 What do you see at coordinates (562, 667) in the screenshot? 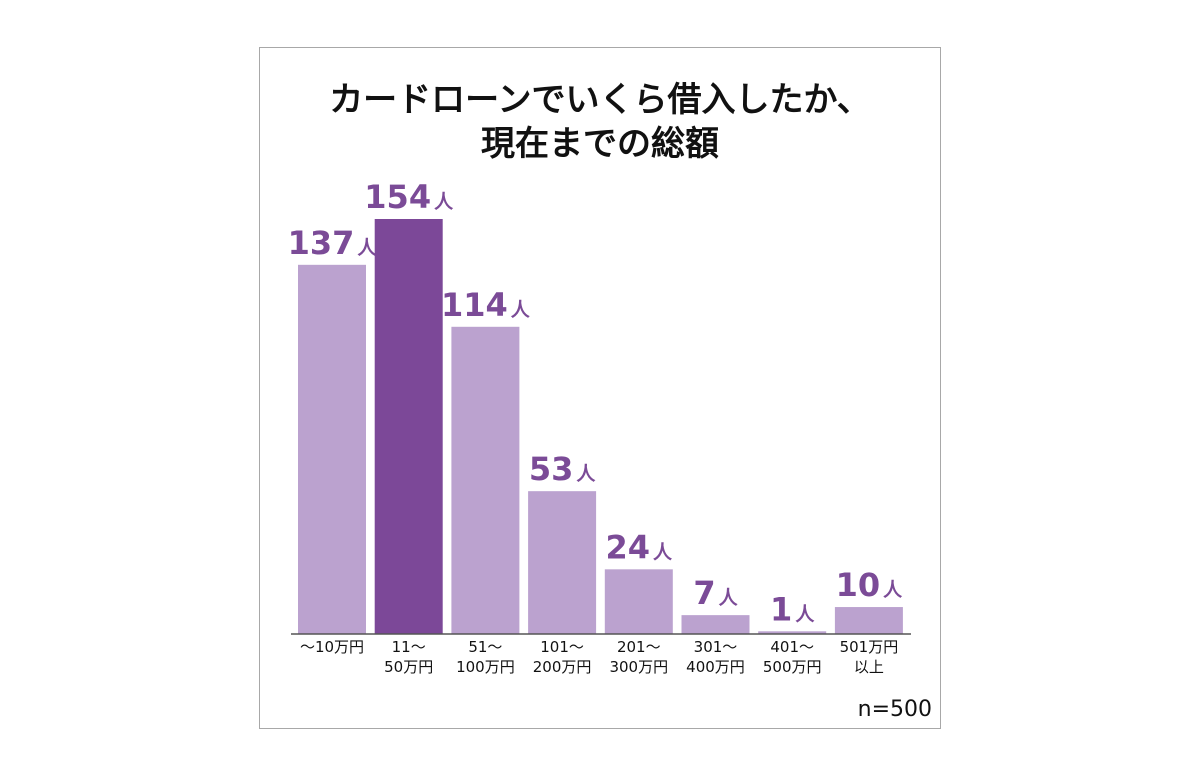
I see `category-label-4-line-2: 200万円` at bounding box center [562, 667].